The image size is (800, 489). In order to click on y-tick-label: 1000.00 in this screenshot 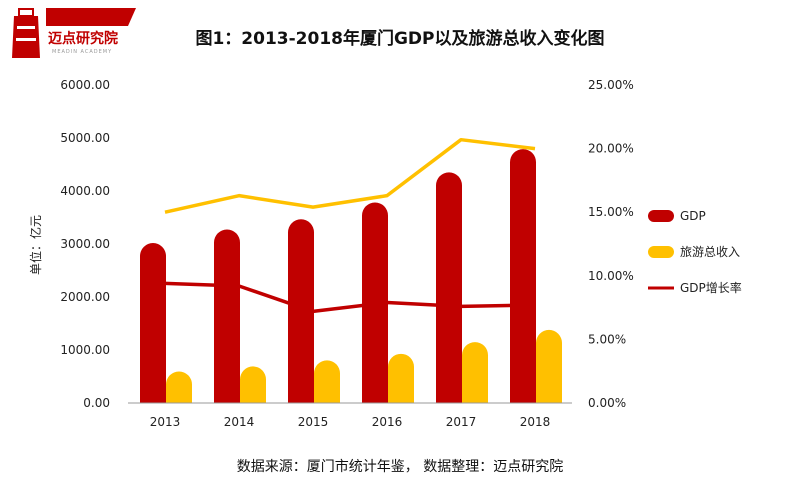, I will do `click(85, 350)`.